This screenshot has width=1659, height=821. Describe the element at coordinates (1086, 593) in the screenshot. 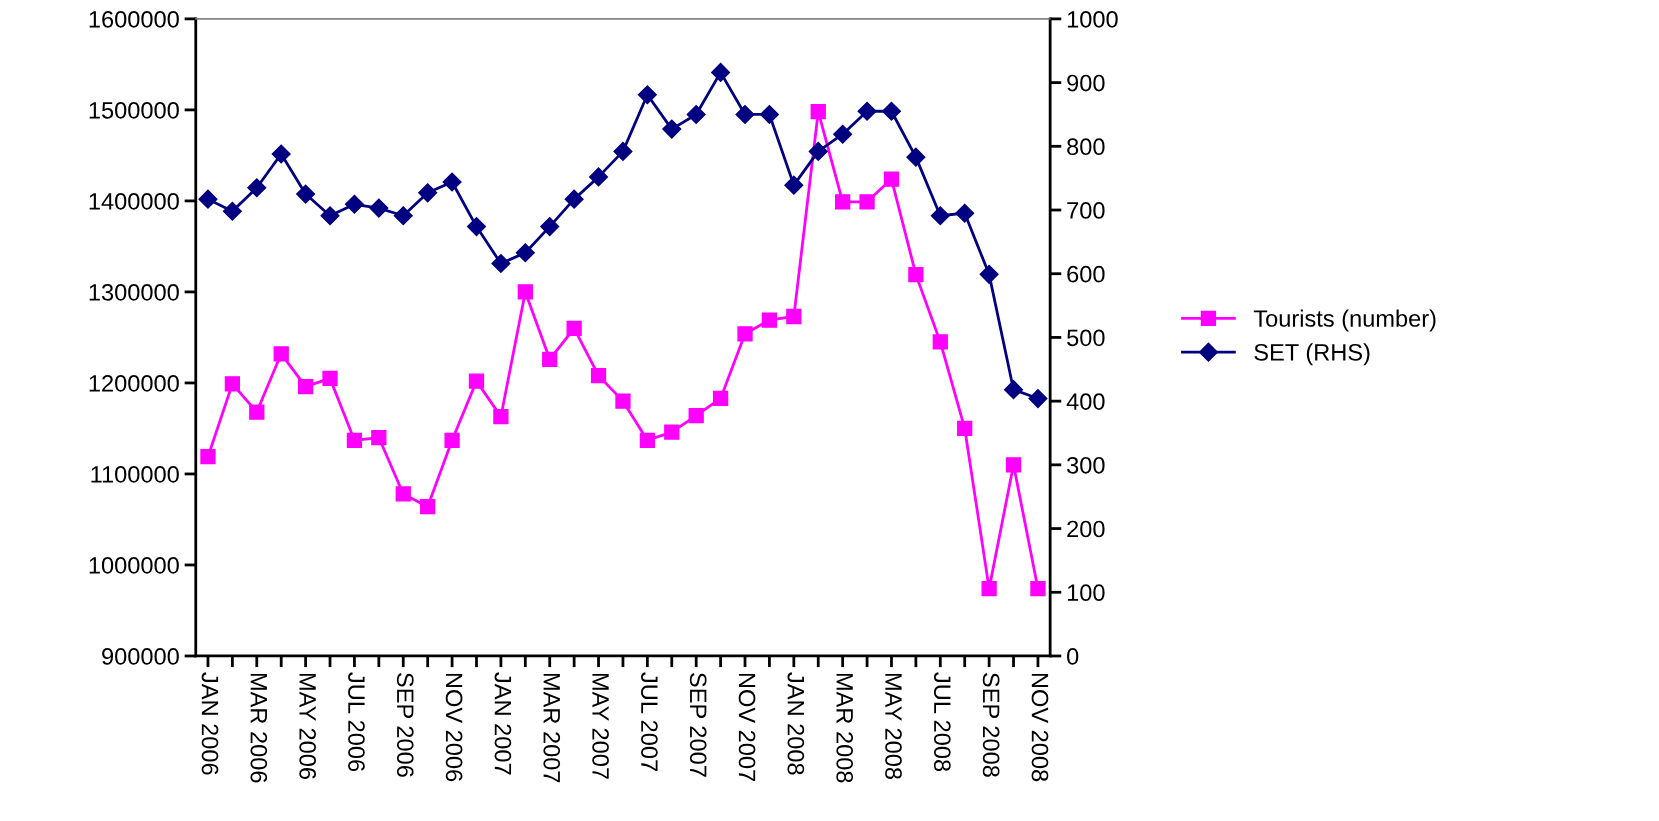

I see `y2-tick-label: 100` at that location.